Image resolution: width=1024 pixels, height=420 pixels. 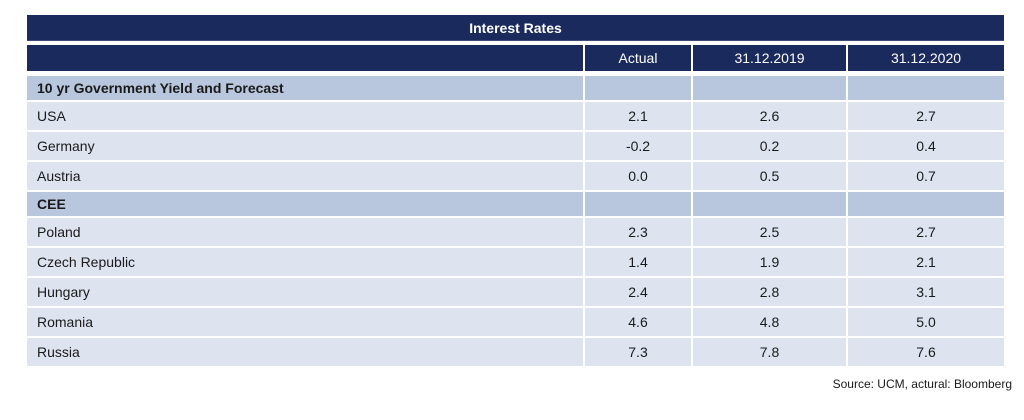 I want to click on table-row-romania: Romania 4.6 4.8 5.0, so click(x=515, y=322).